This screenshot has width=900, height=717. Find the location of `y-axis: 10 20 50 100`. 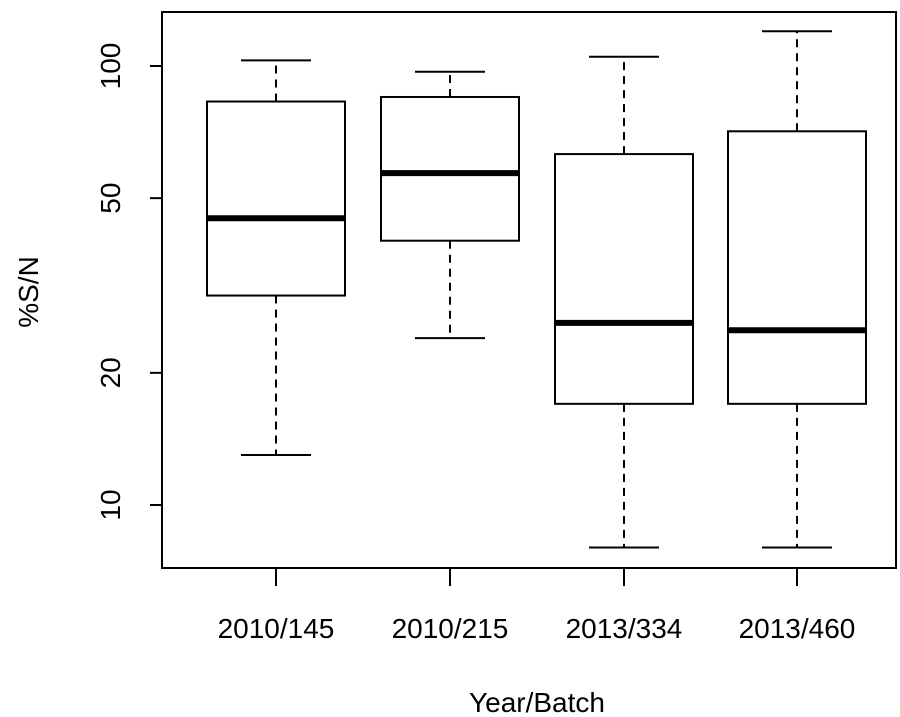

y-axis: 10 20 50 100 is located at coordinates (128, 282).